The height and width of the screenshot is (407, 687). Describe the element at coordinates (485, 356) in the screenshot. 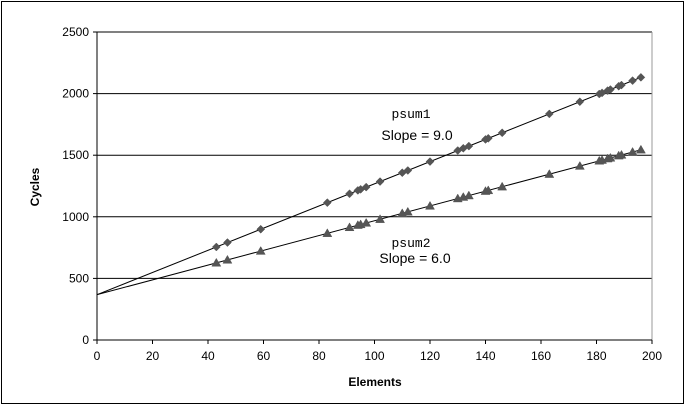

I see `x-tick-label: 140` at that location.